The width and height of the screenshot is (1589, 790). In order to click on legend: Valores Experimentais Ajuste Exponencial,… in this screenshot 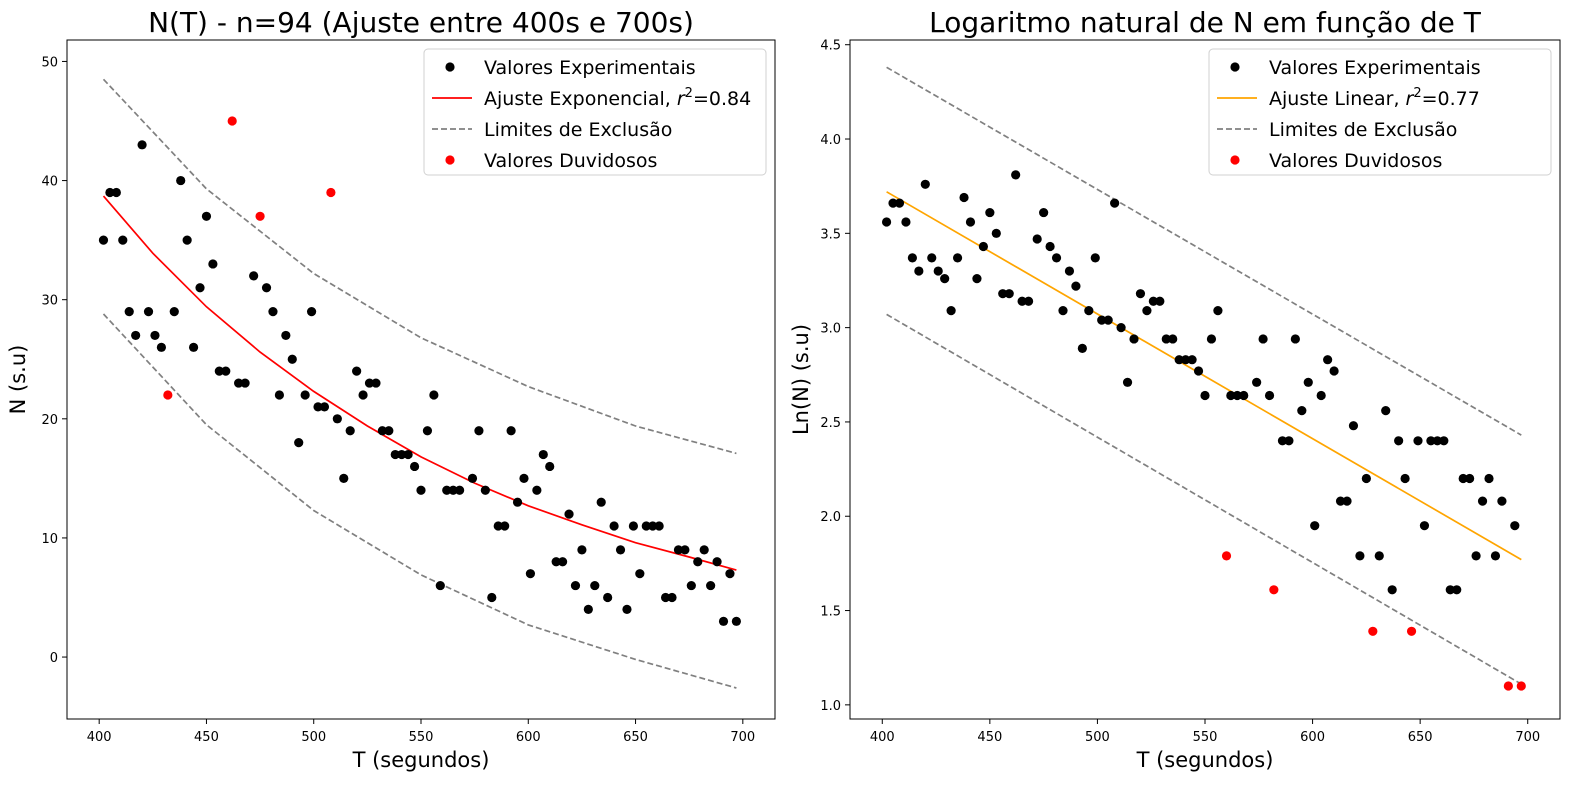, I will do `click(595, 112)`.